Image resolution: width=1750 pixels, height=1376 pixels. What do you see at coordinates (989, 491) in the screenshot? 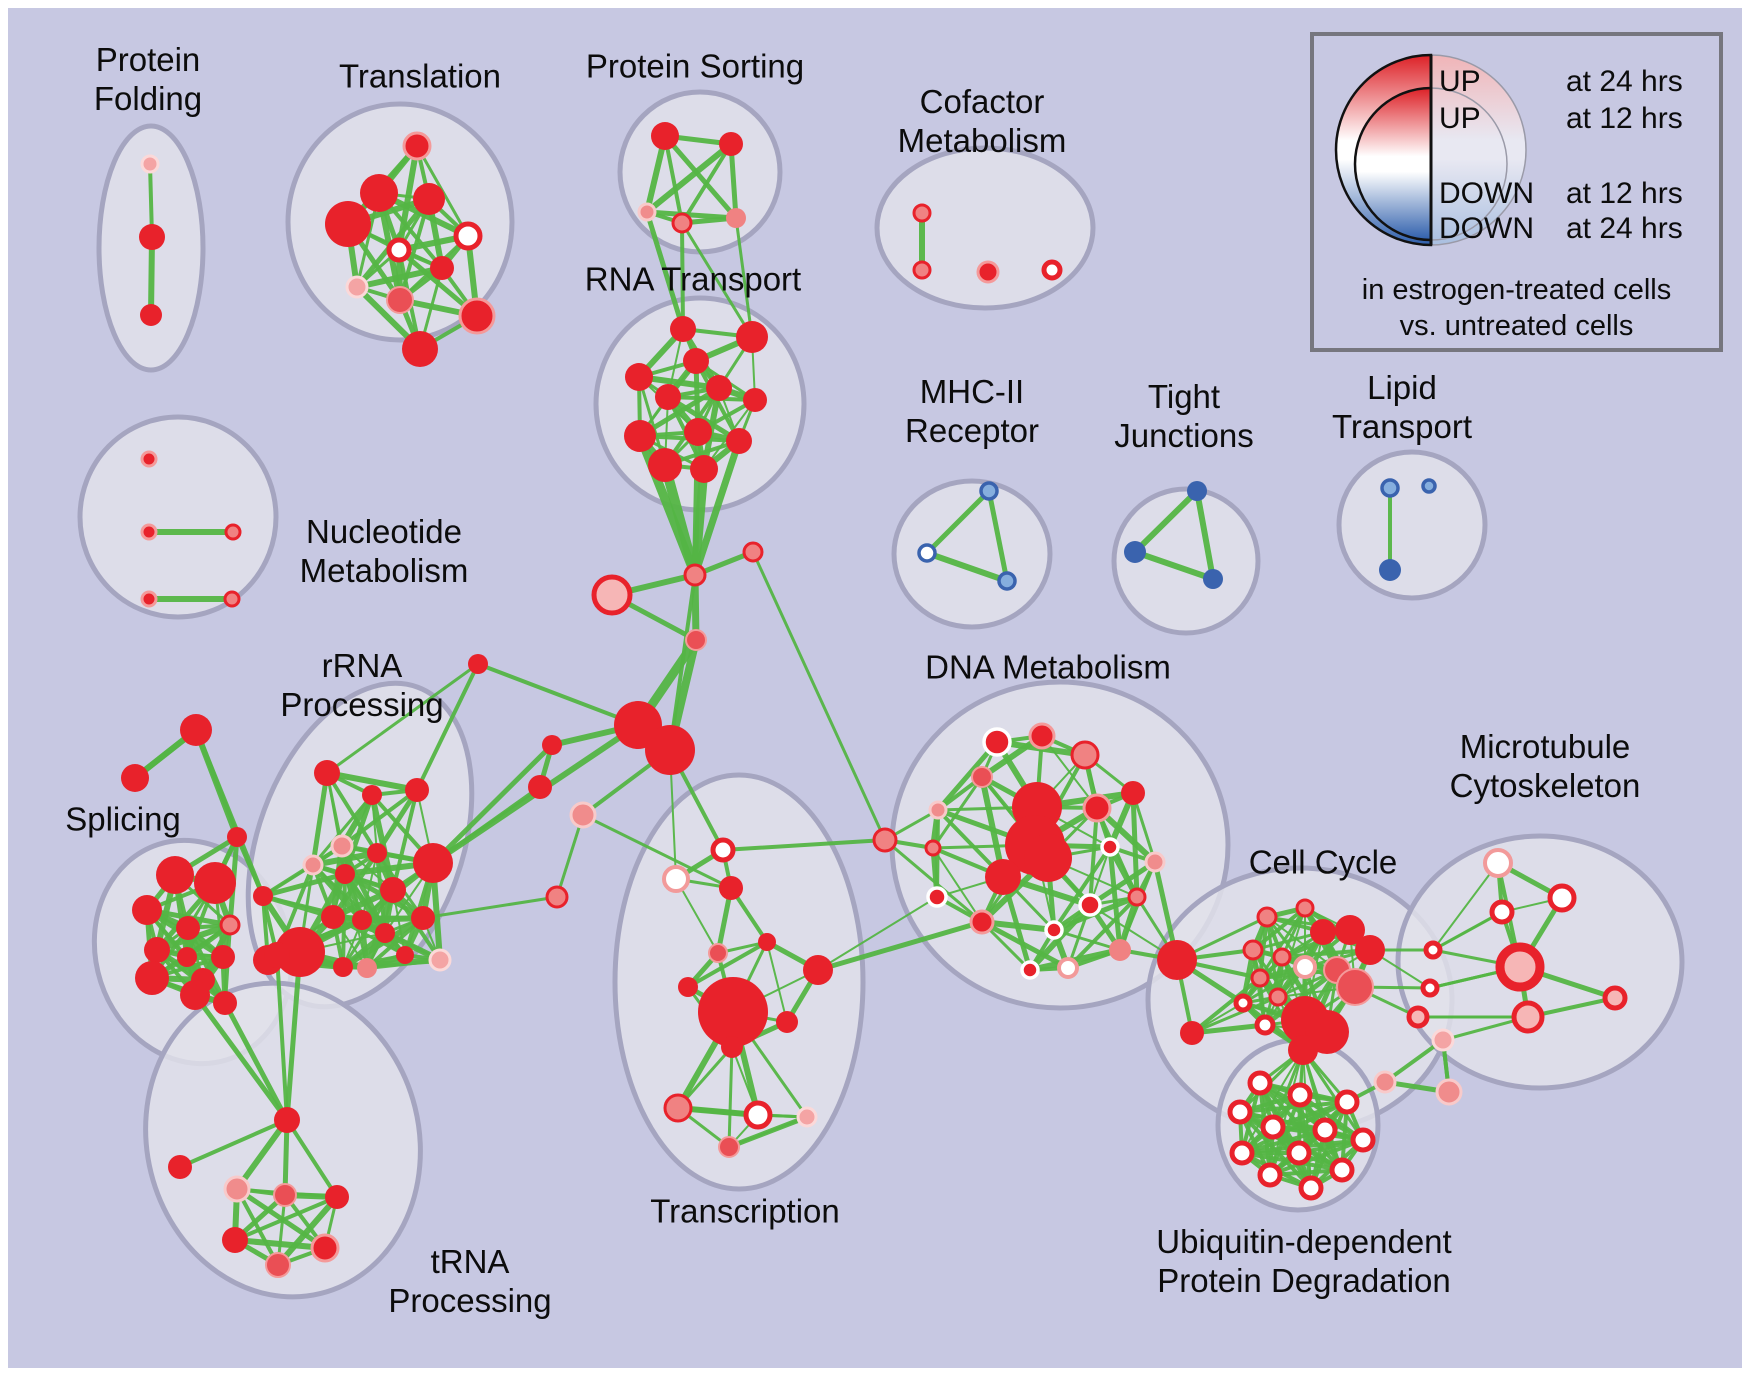
I see `mhc-ii-receptor-node` at bounding box center [989, 491].